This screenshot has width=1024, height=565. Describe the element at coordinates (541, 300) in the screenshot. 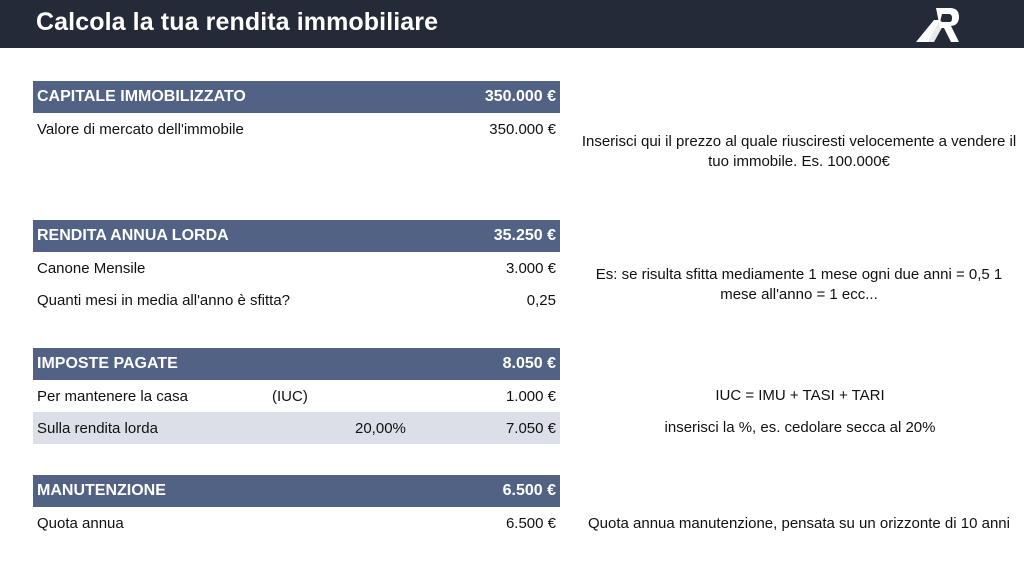

I see `mesi-sfitta-cell: 0,25` at that location.